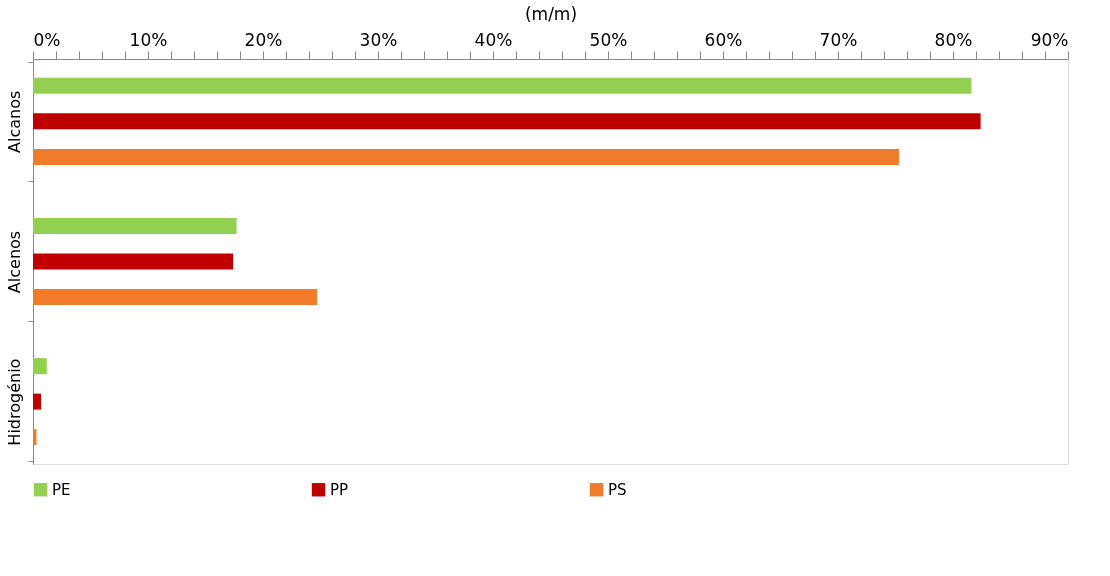 This screenshot has width=1110, height=576. What do you see at coordinates (608, 39) in the screenshot?
I see `x-tick-label: 50%` at bounding box center [608, 39].